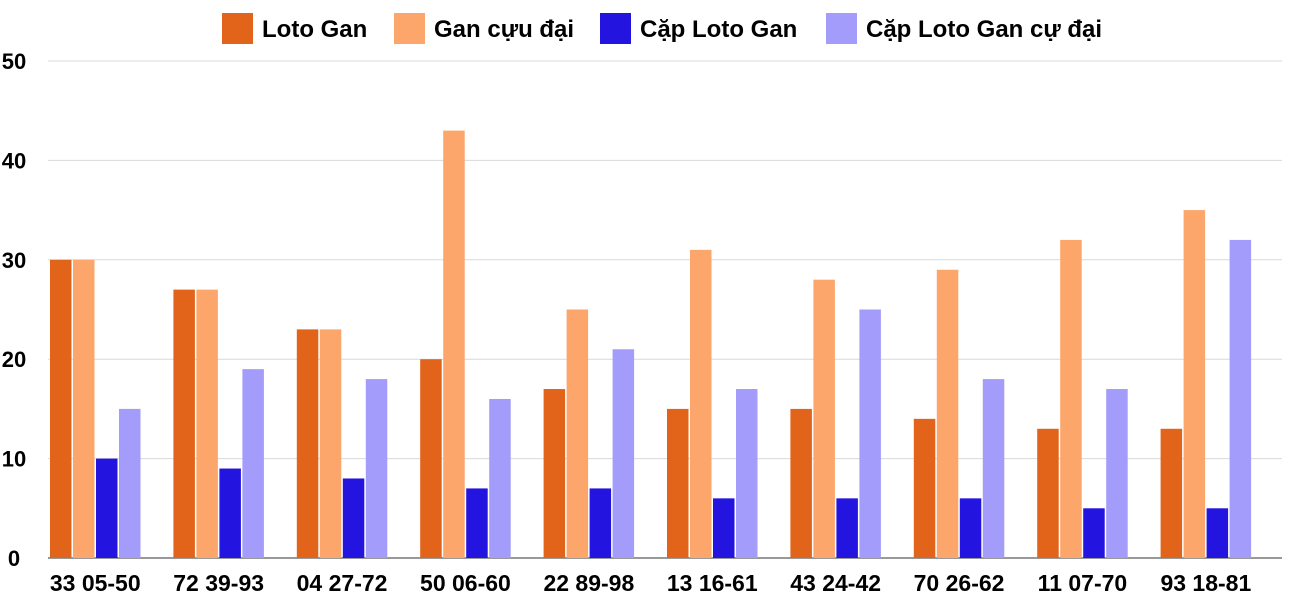 The width and height of the screenshot is (1300, 600). I want to click on x-tick-label: 43 24-42, so click(835, 583).